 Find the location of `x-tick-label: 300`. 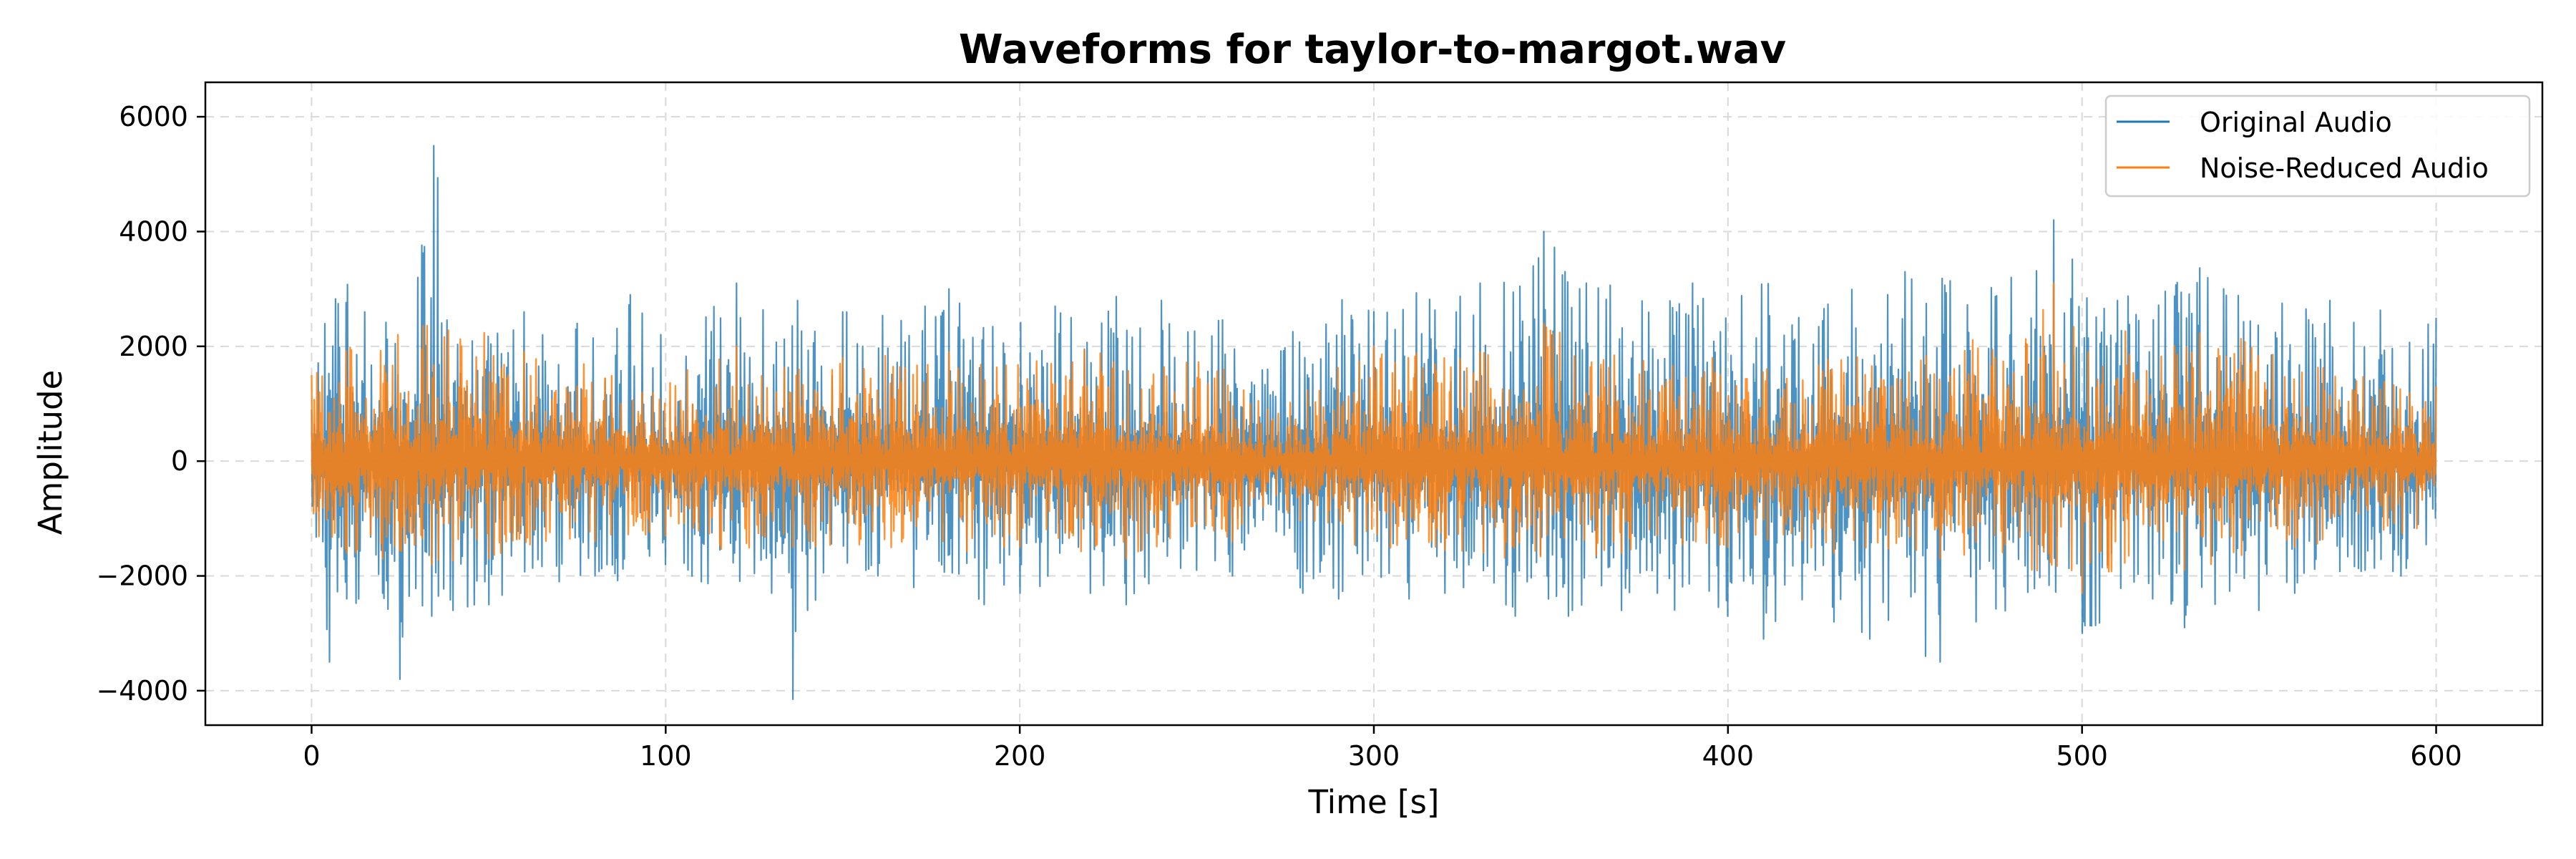

x-tick-label: 300 is located at coordinates (1374, 756).